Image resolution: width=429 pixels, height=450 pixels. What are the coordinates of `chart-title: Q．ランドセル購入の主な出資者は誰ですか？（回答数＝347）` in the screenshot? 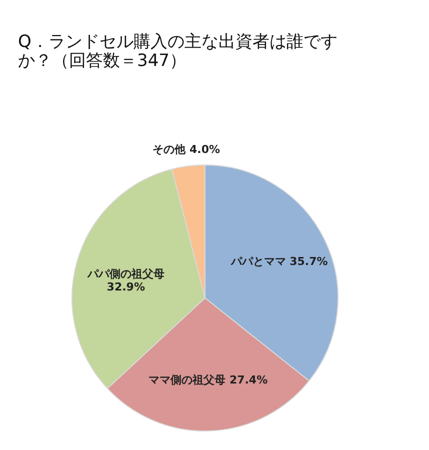 It's located at (178, 51).